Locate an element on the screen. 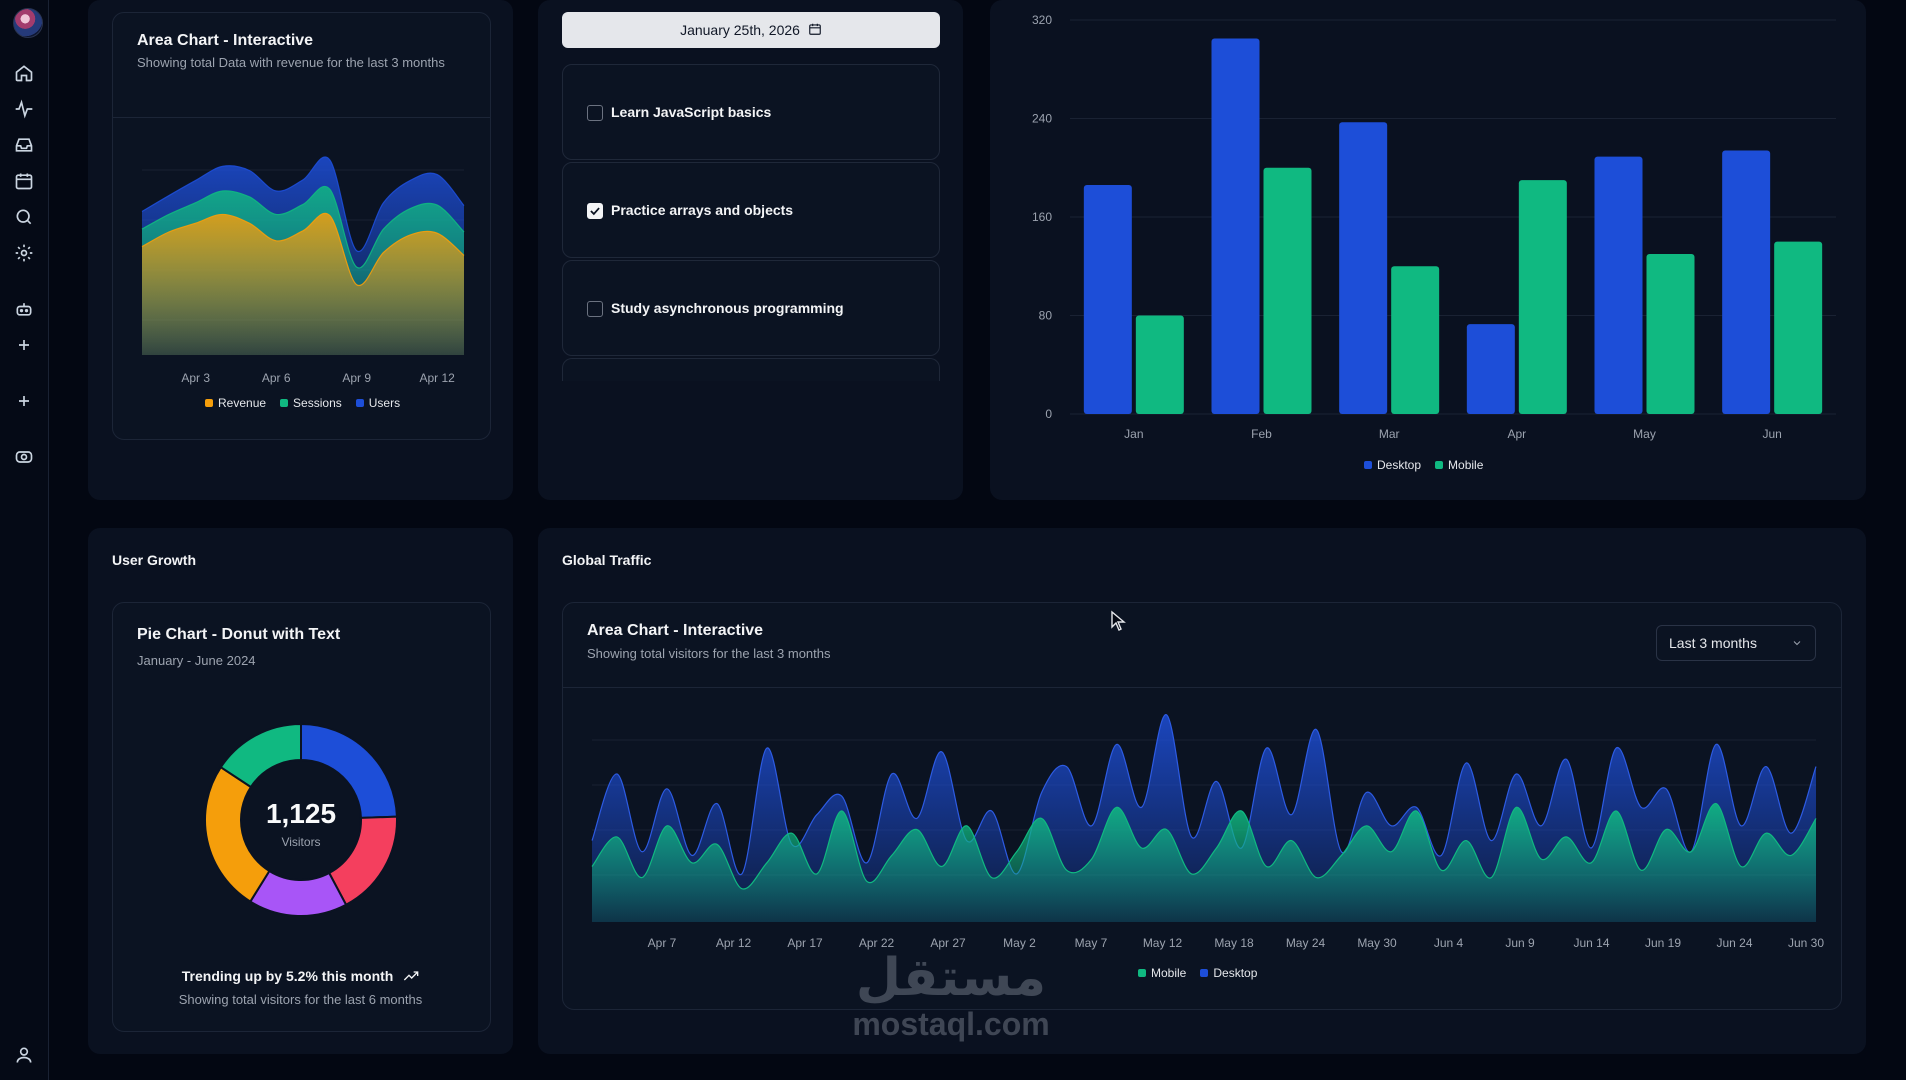 This screenshot has height=1080, width=1906. chevron-down-icon is located at coordinates (1797, 643).